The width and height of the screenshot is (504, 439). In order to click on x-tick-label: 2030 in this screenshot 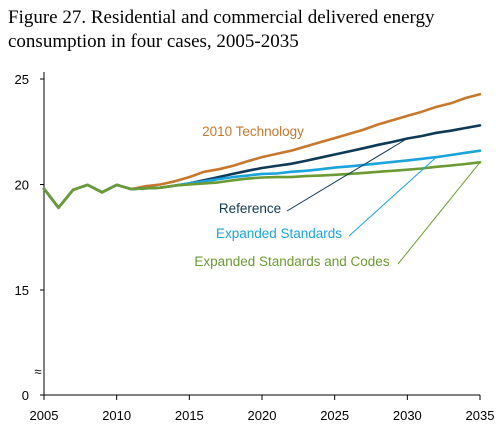, I will do `click(407, 415)`.